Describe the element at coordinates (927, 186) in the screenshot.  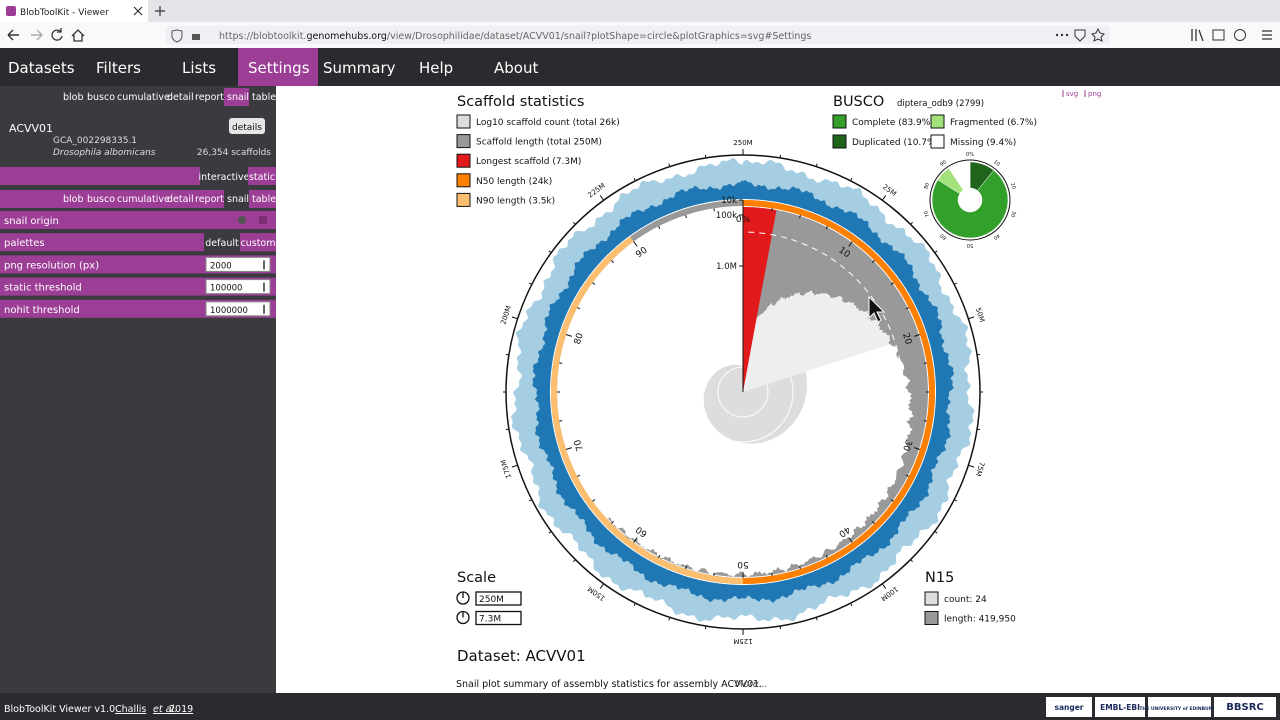
I see `busco-tick: 80` at that location.